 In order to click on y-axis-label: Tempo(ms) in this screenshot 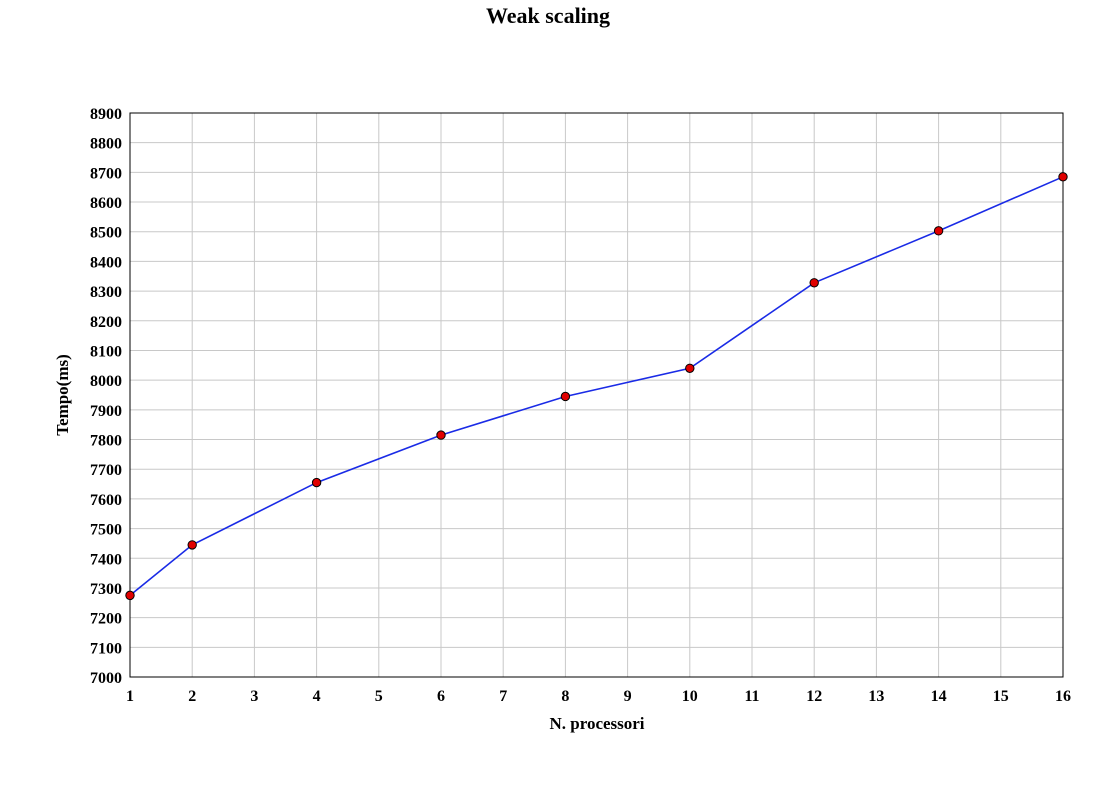, I will do `click(62, 395)`.